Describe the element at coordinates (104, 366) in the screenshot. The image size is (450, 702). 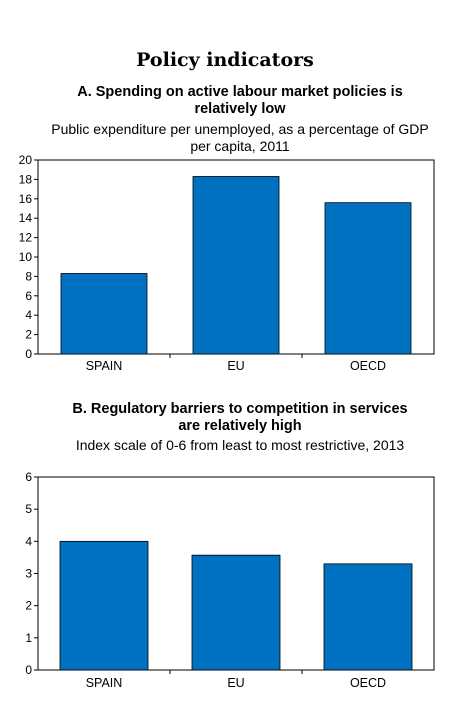
I see `chart-a-category-label: SPAIN` at that location.